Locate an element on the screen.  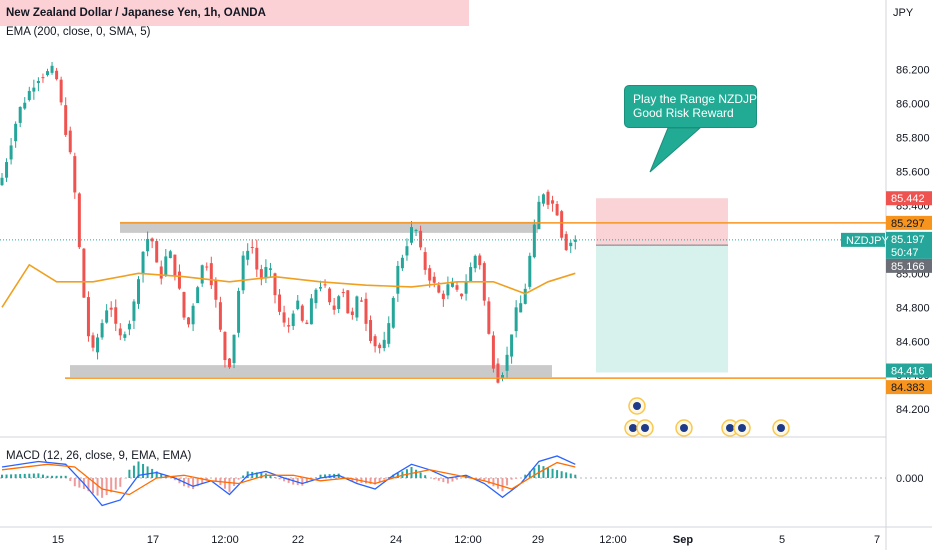
macd-legend: MACD (12, 26, close, 9, EMA, EMA) is located at coordinates (99, 456).